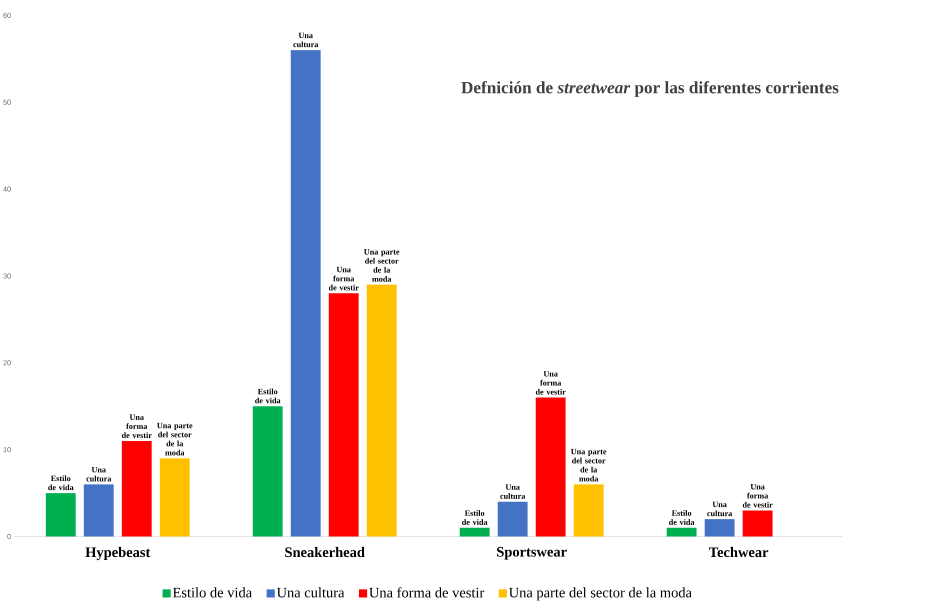 Image resolution: width=951 pixels, height=607 pixels. What do you see at coordinates (532, 553) in the screenshot?
I see `x-tick-label: Sportswear` at bounding box center [532, 553].